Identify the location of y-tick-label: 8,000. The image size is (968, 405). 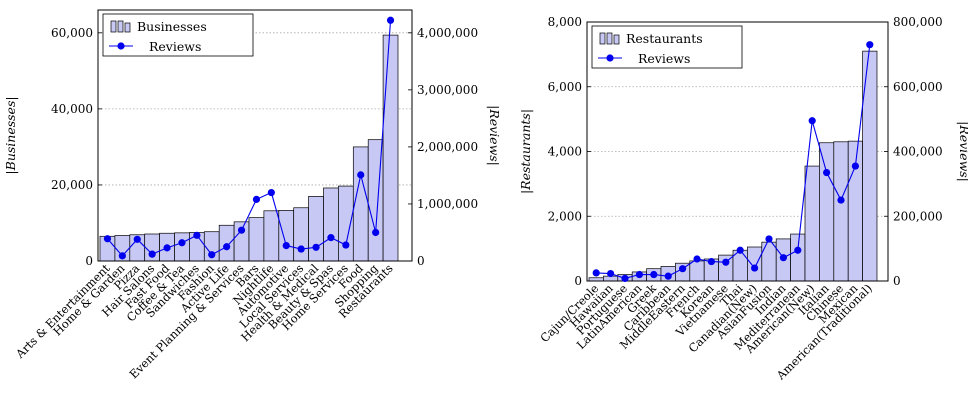
(565, 22).